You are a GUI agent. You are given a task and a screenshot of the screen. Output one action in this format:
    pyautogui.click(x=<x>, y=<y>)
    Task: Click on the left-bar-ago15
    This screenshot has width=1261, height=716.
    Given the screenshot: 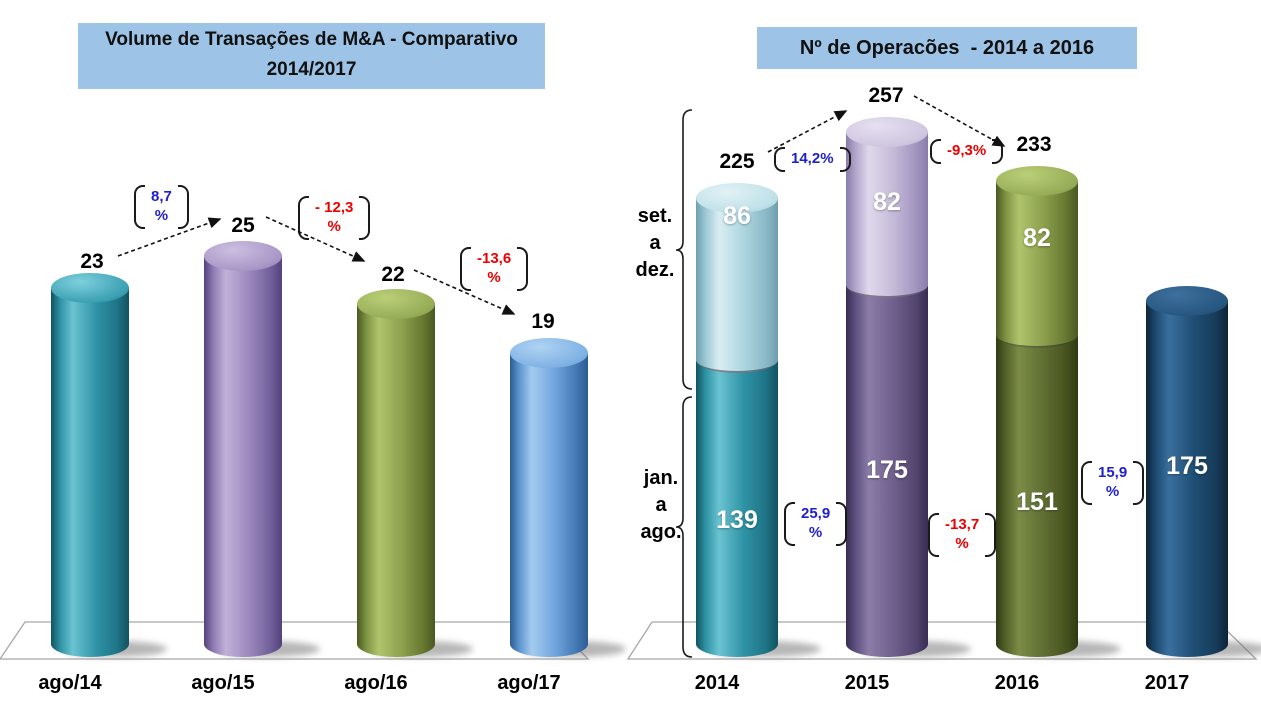 What is the action you would take?
    pyautogui.click(x=243, y=449)
    